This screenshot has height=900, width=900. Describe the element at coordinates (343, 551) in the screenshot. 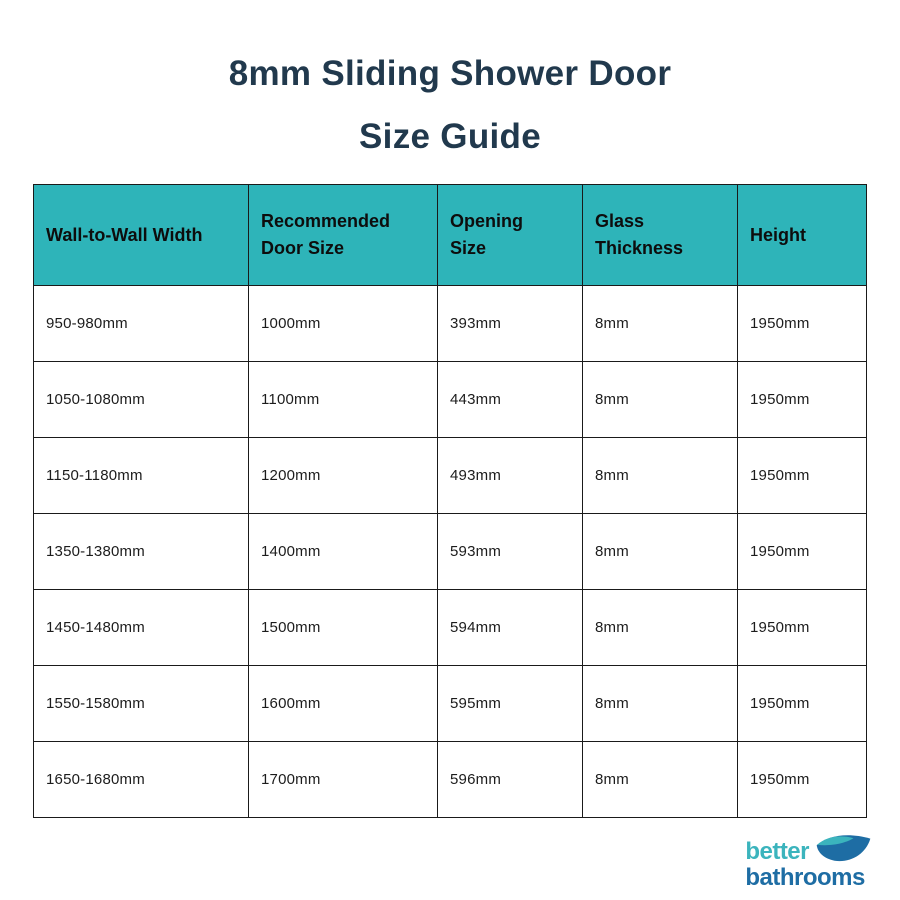

I see `cell-door-size: 1400mm` at that location.